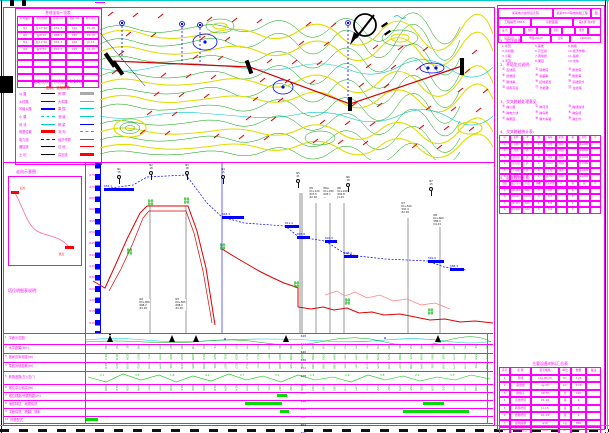 The width and height of the screenshot is (609, 433). What do you see at coordinates (334, 357) in the screenshot?
I see `station-value: 589` at bounding box center [334, 357].